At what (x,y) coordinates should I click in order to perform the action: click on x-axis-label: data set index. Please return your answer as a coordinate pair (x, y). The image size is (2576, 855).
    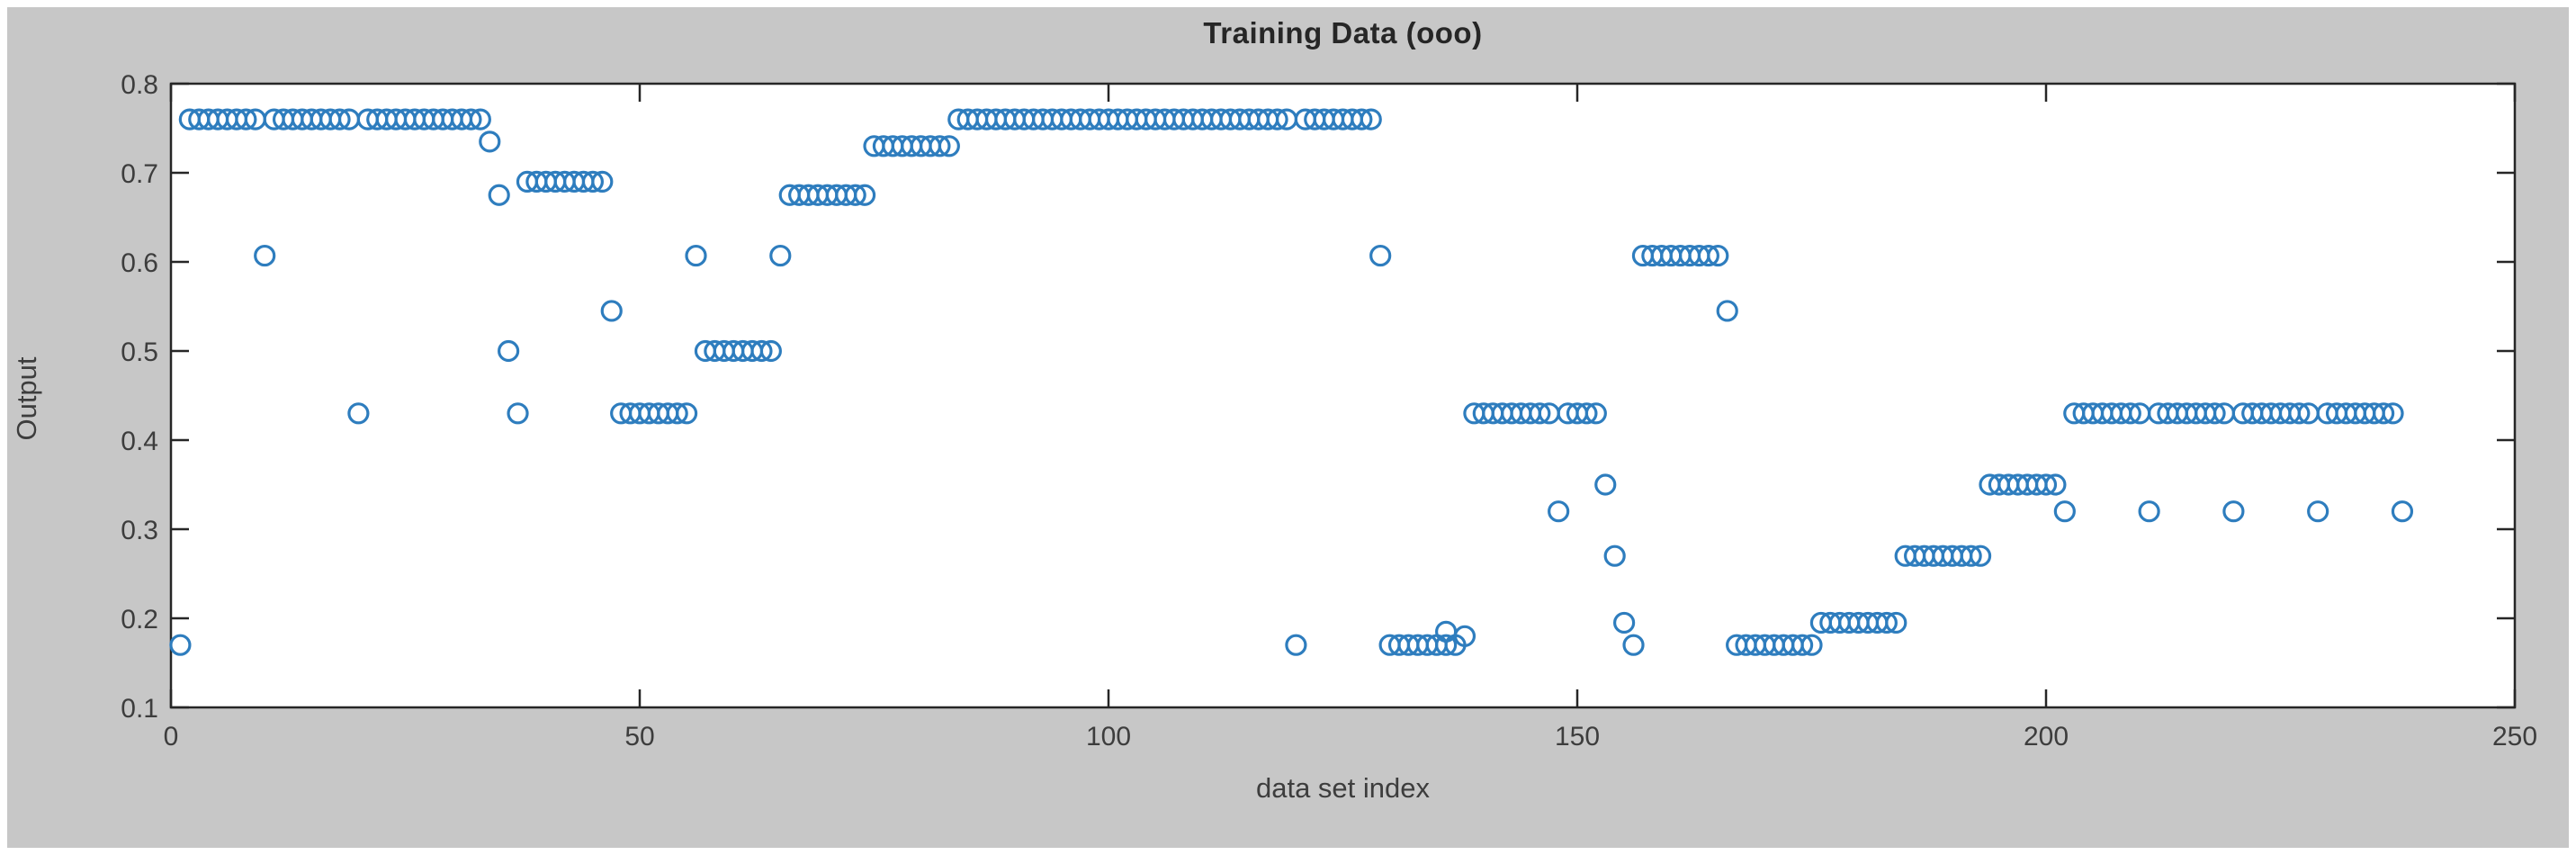
    Looking at the image, I should click on (1343, 788).